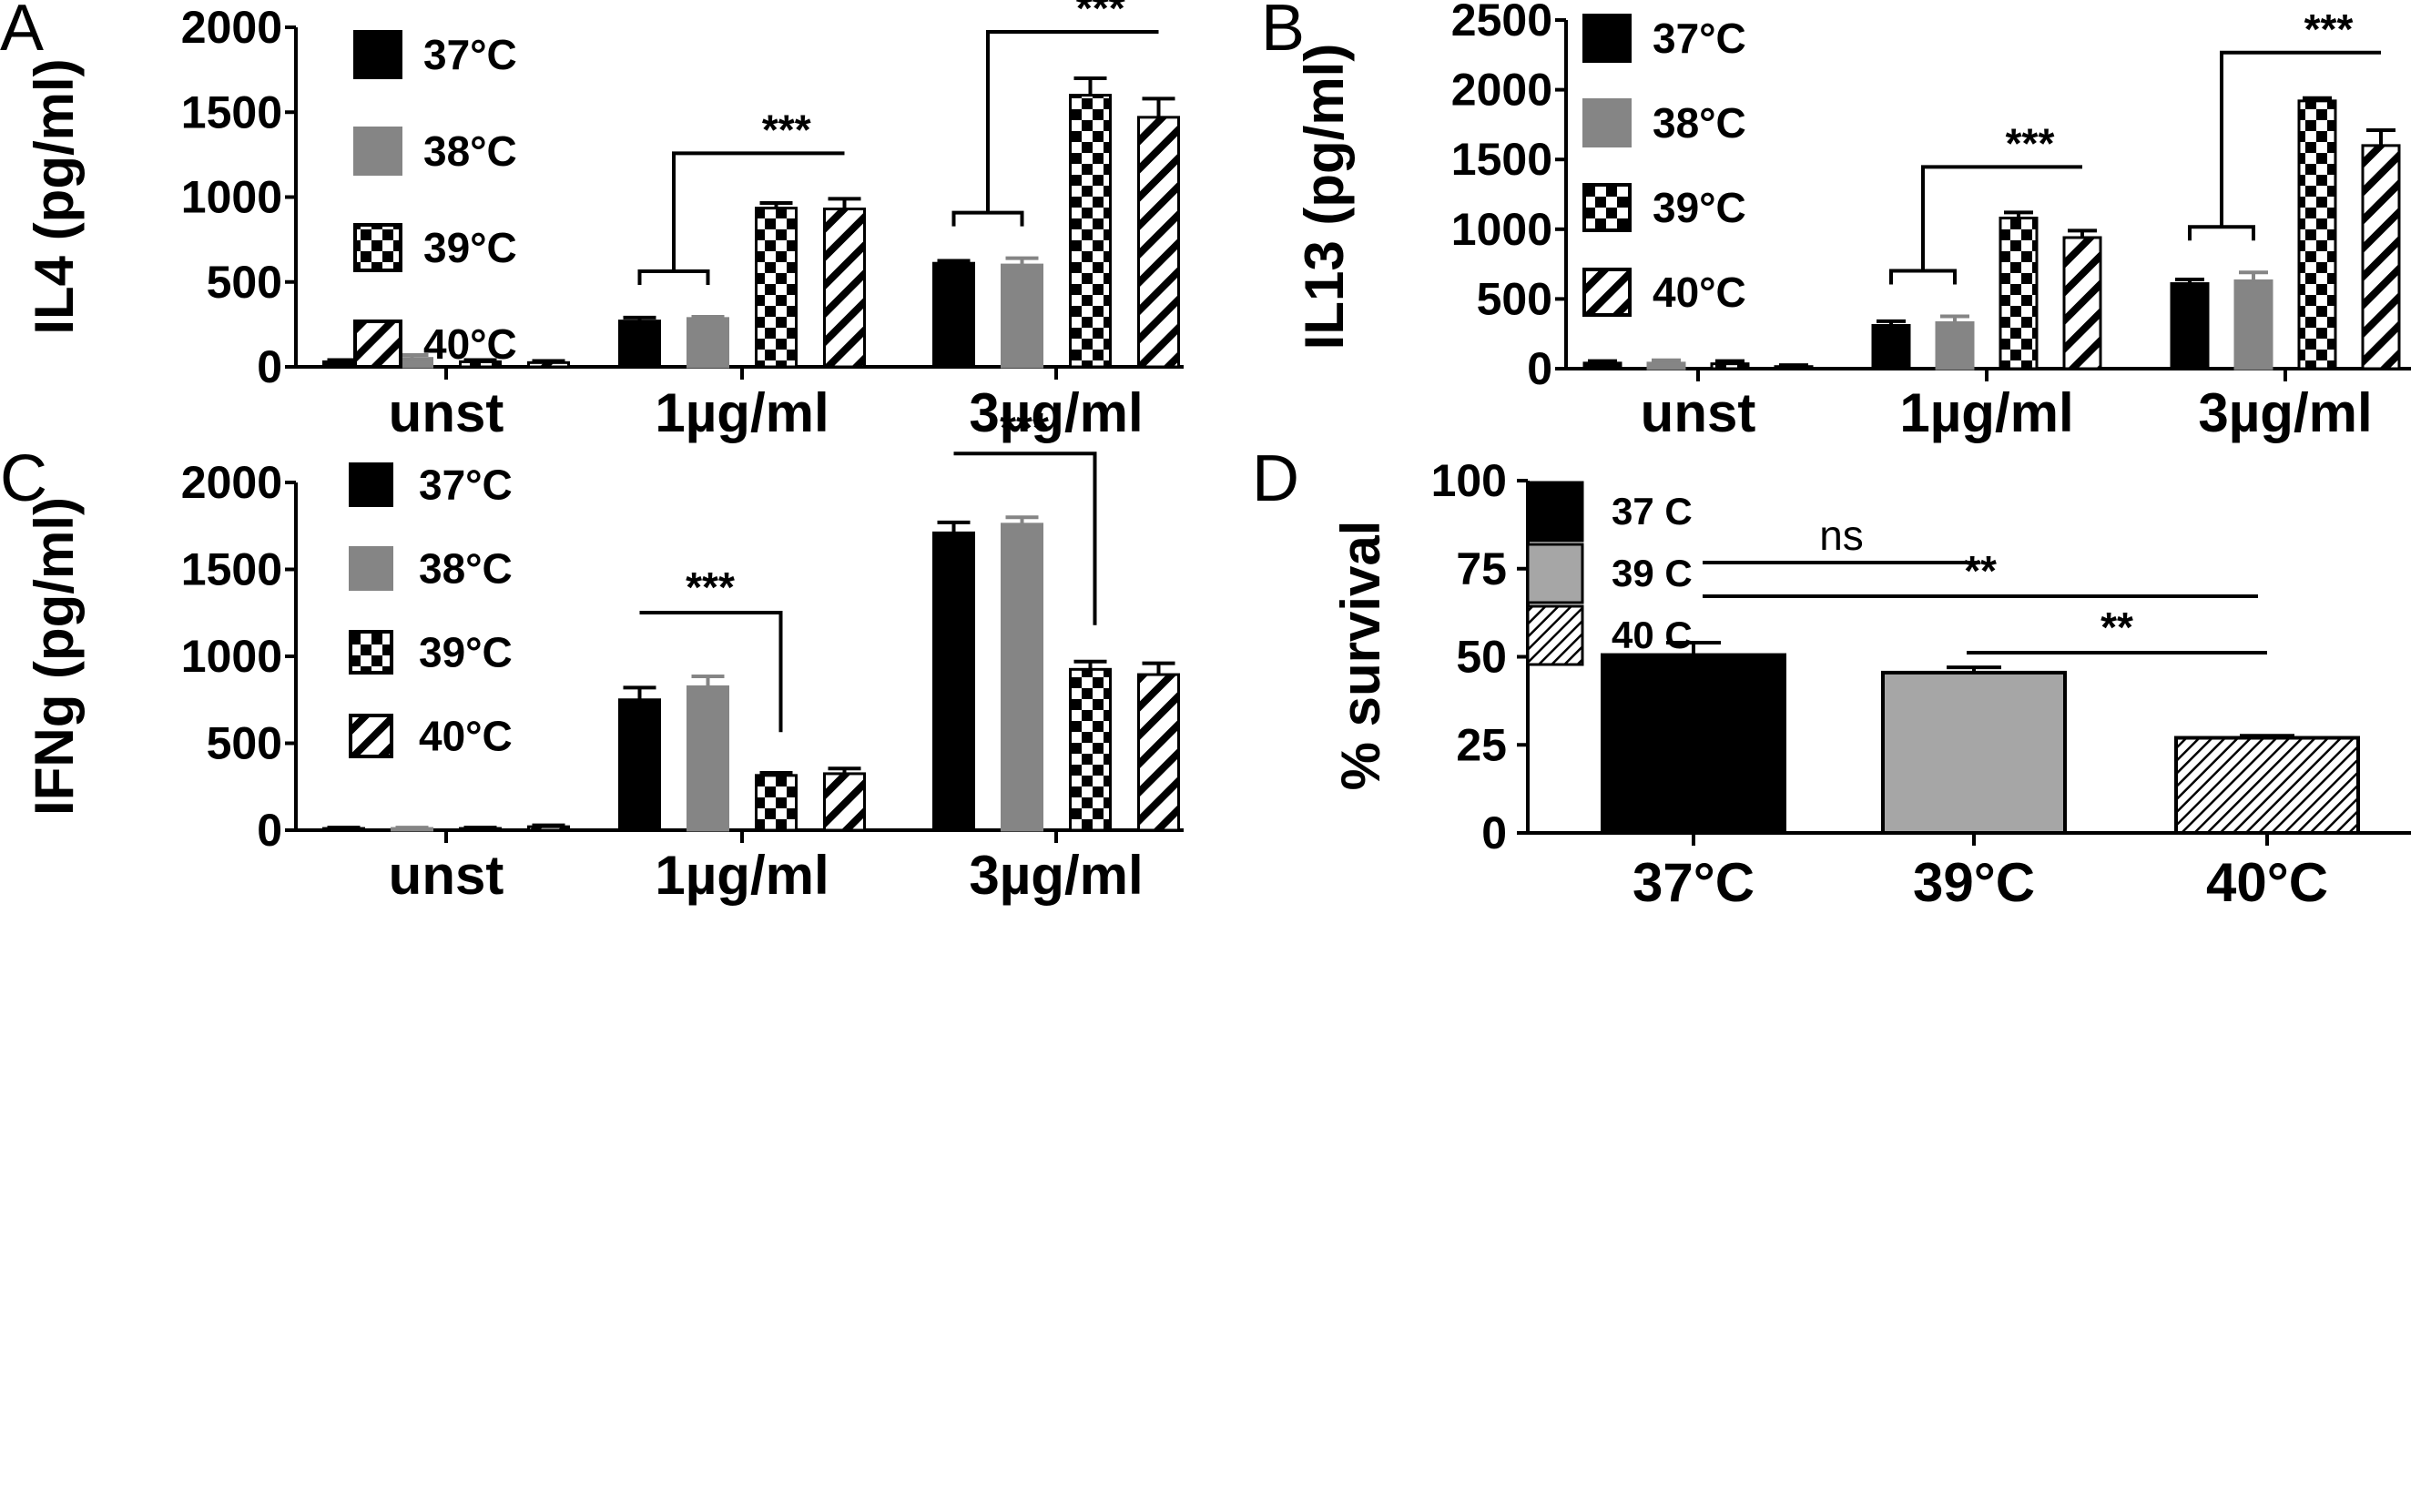 The width and height of the screenshot is (2431, 1512). Describe the element at coordinates (2267, 882) in the screenshot. I see `x-category-label: 40°C` at that location.